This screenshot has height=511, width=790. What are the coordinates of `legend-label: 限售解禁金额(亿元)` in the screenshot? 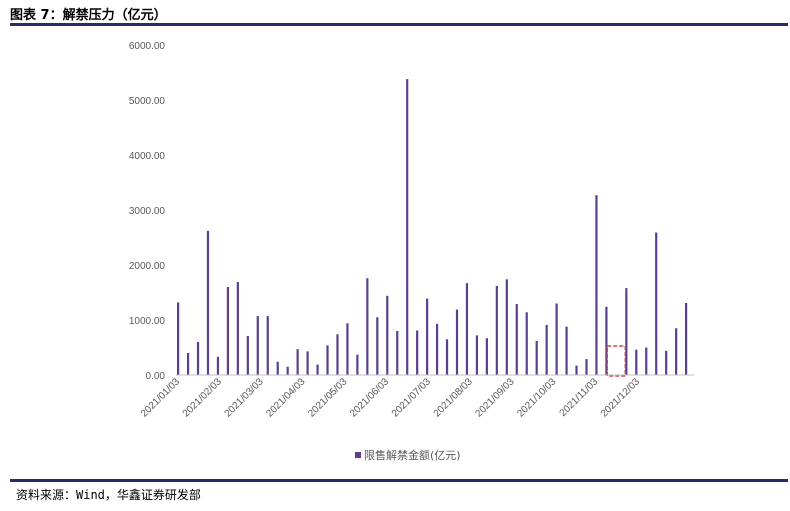 It's located at (412, 455).